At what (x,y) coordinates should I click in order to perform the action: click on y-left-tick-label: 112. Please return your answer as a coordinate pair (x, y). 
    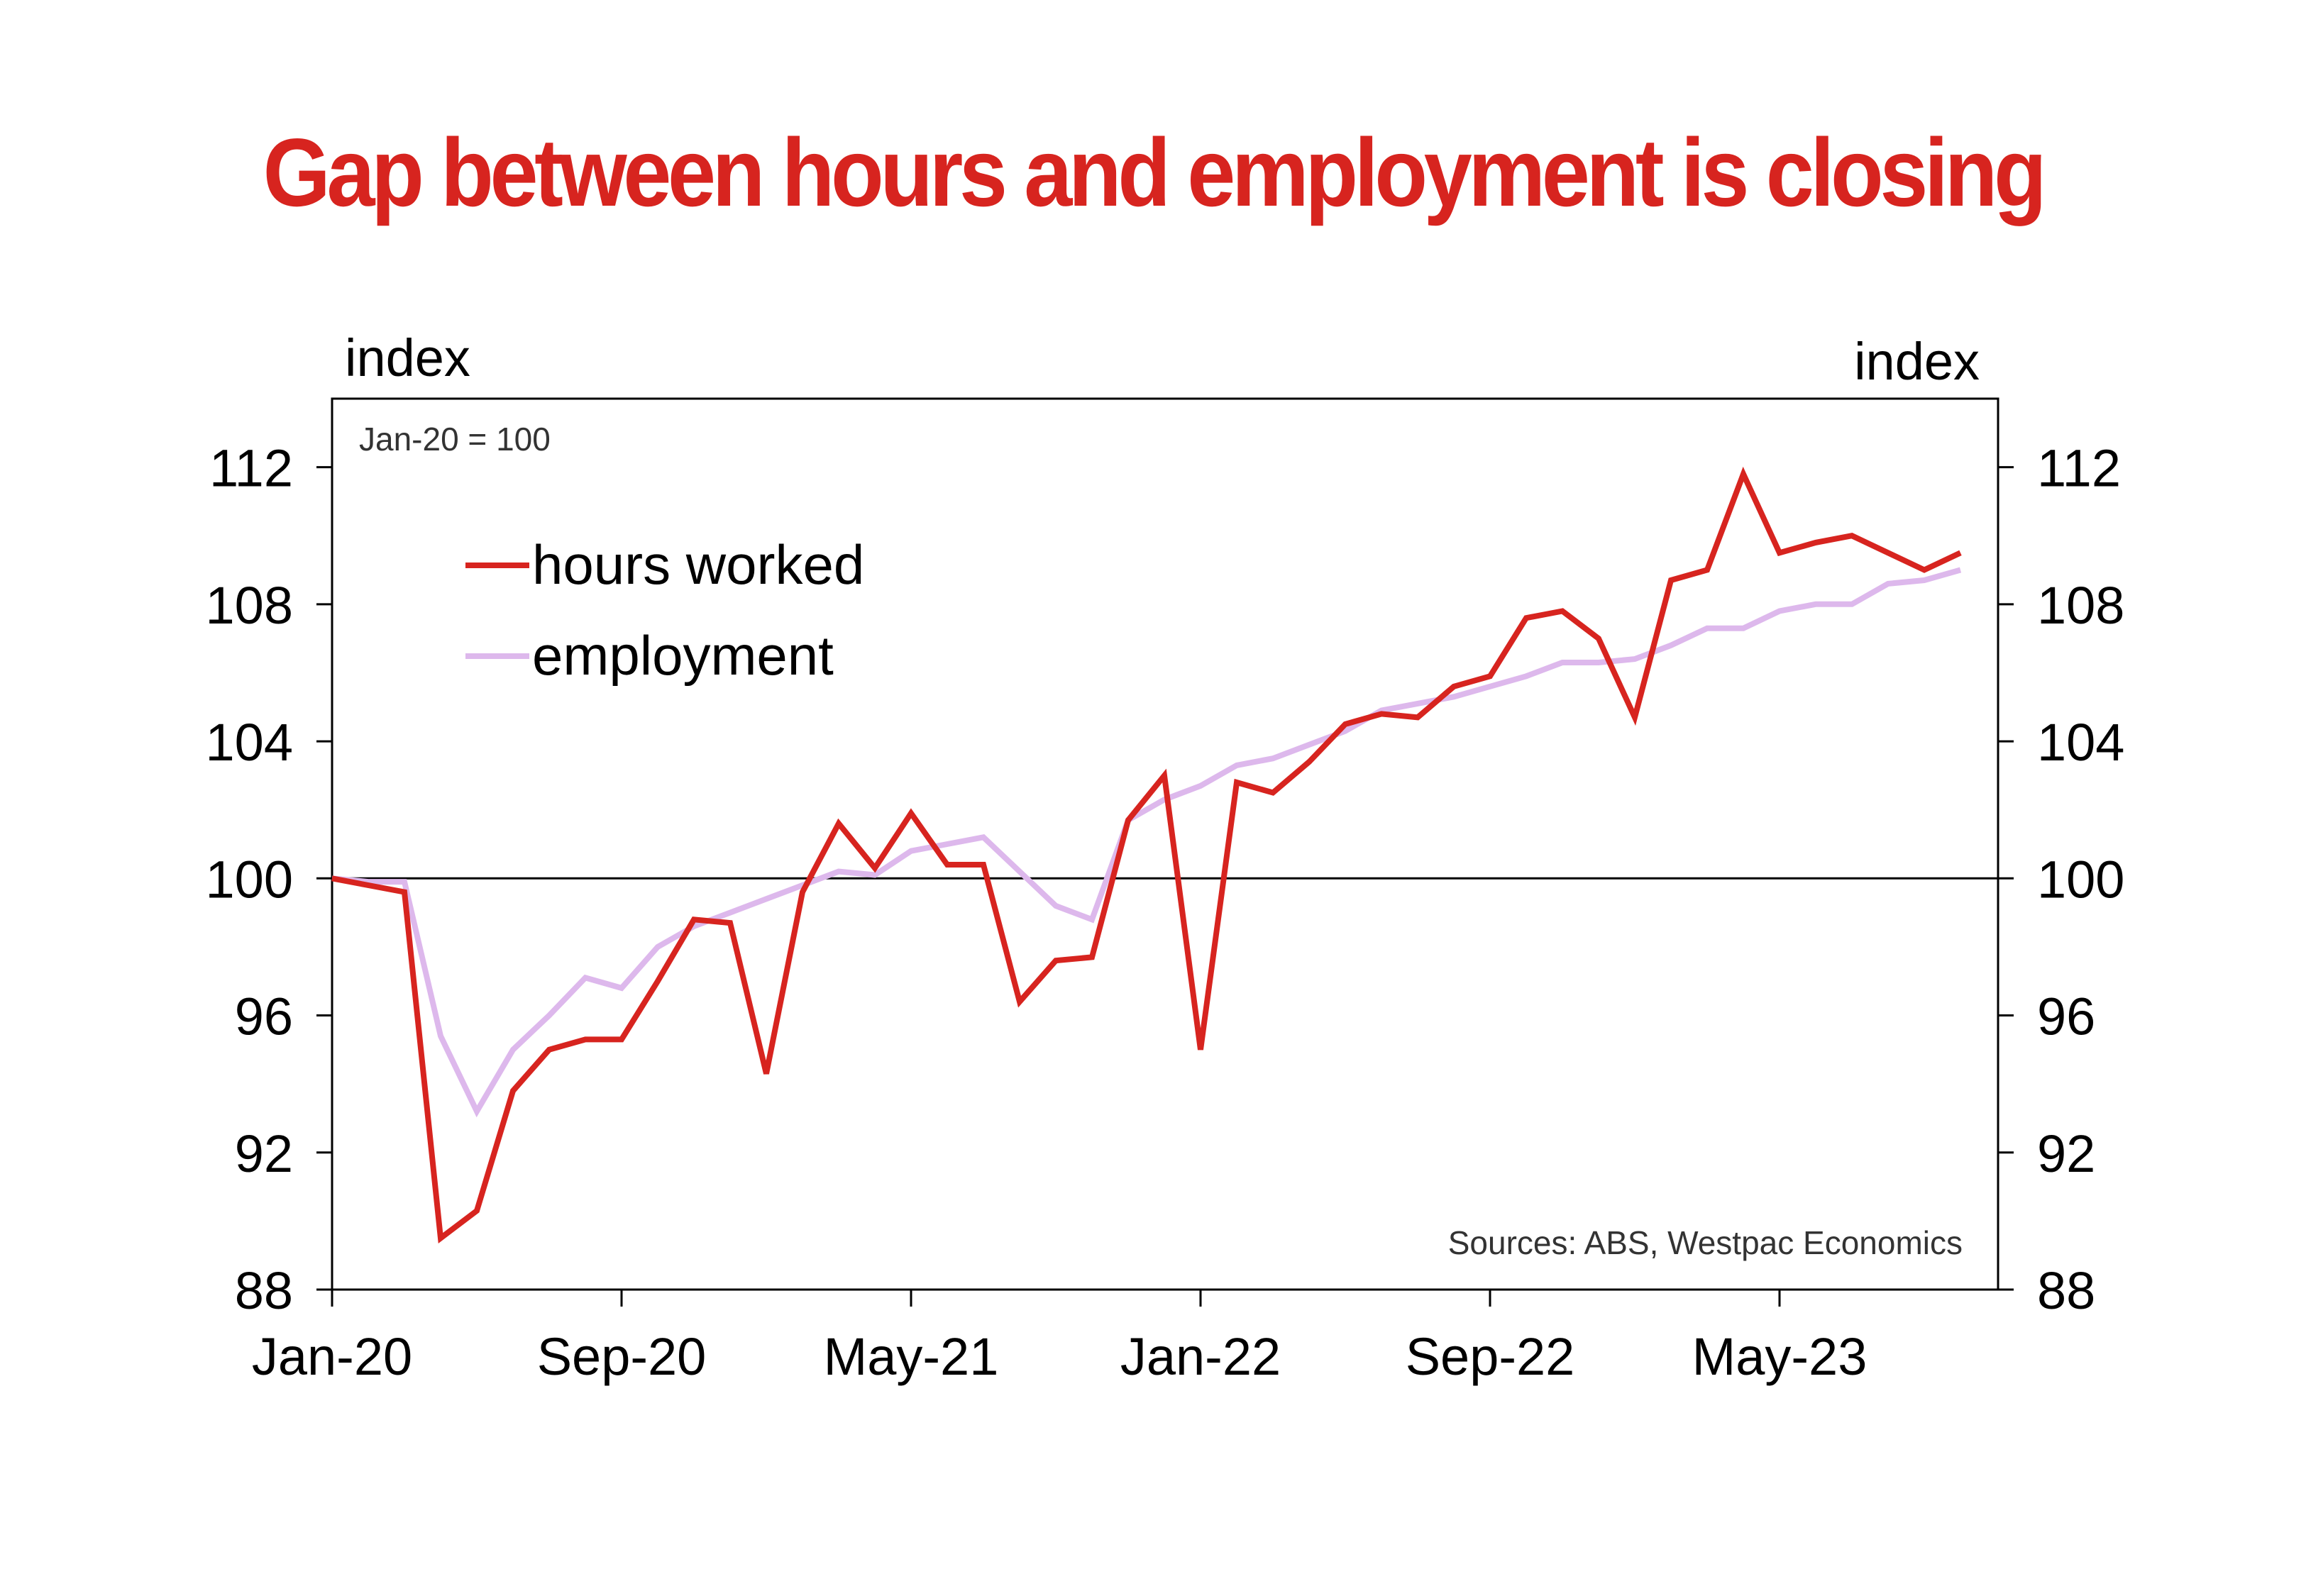
    Looking at the image, I should click on (251, 468).